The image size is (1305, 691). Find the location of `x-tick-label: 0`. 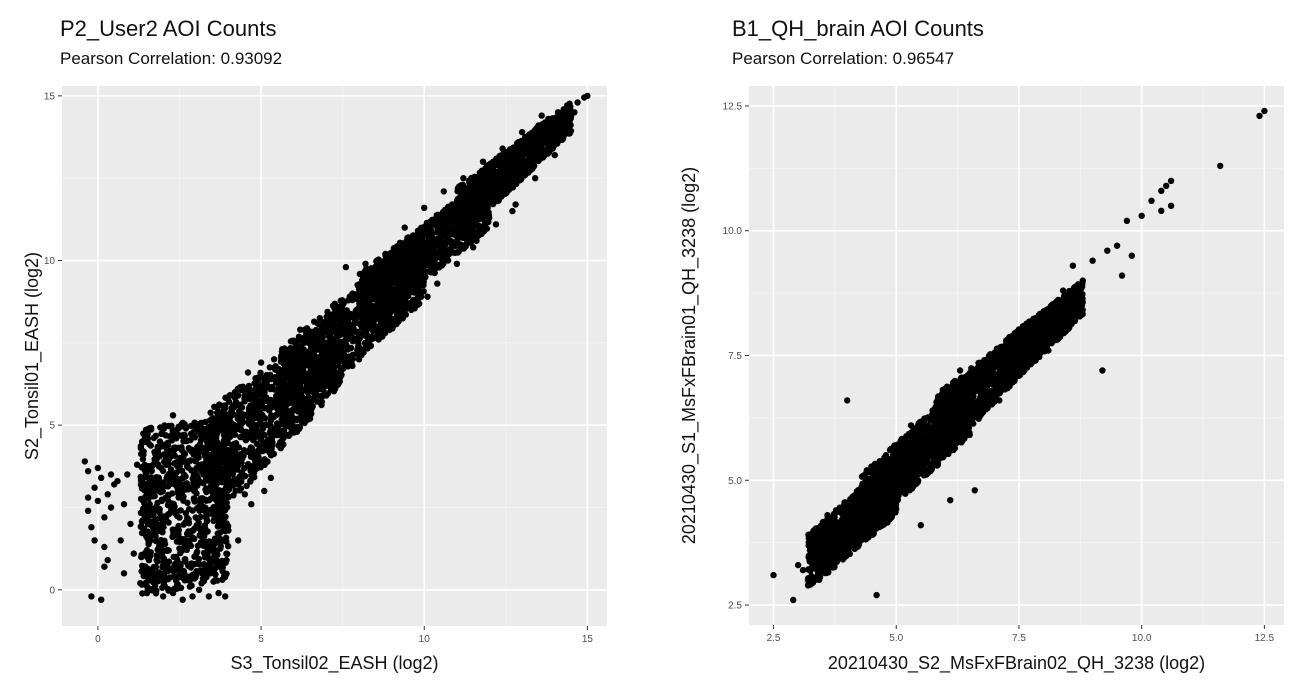

x-tick-label: 0 is located at coordinates (98, 639).